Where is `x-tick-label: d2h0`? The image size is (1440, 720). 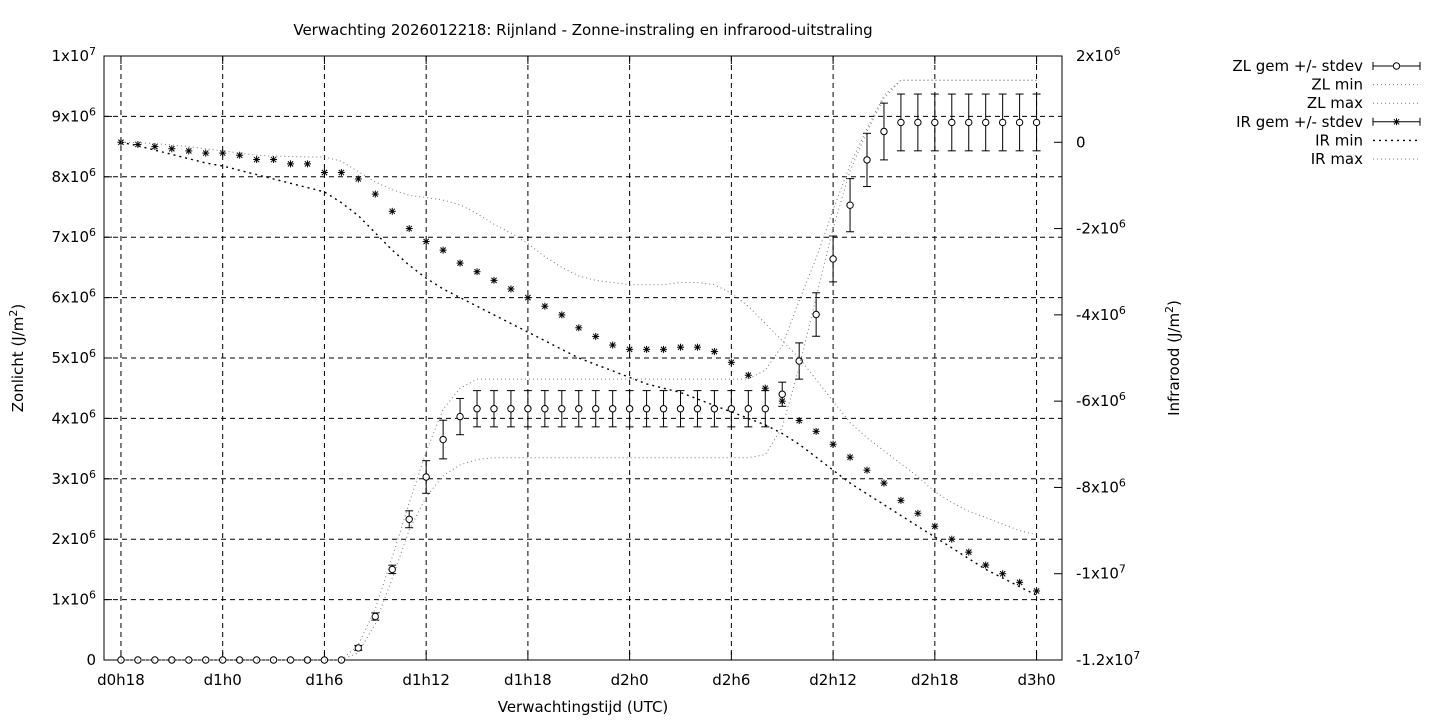 x-tick-label: d2h0 is located at coordinates (630, 680).